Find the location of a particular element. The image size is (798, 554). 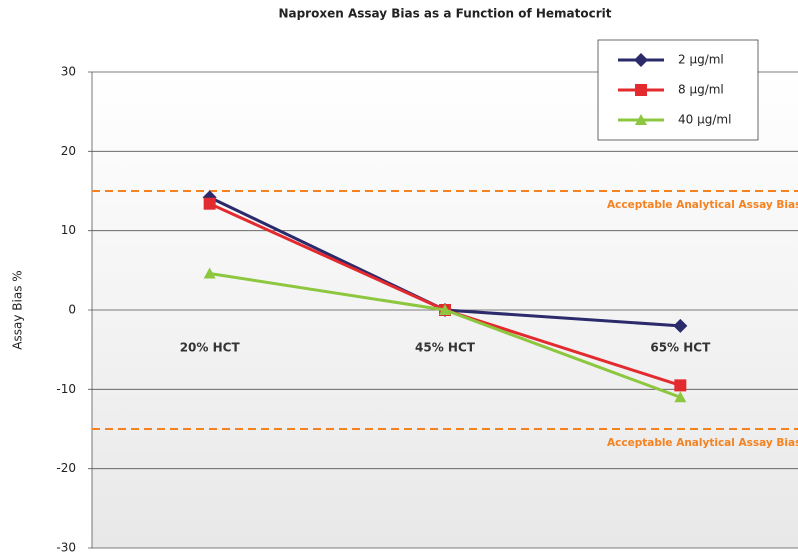

y-tick-label: 10 is located at coordinates (68, 230).